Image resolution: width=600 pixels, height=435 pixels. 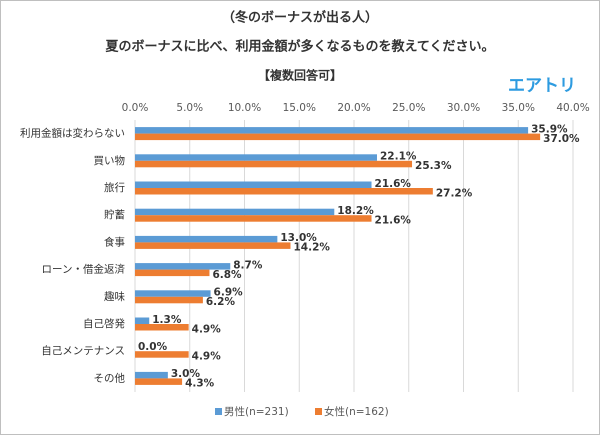 I want to click on value-label: 8.7%, so click(x=248, y=265).